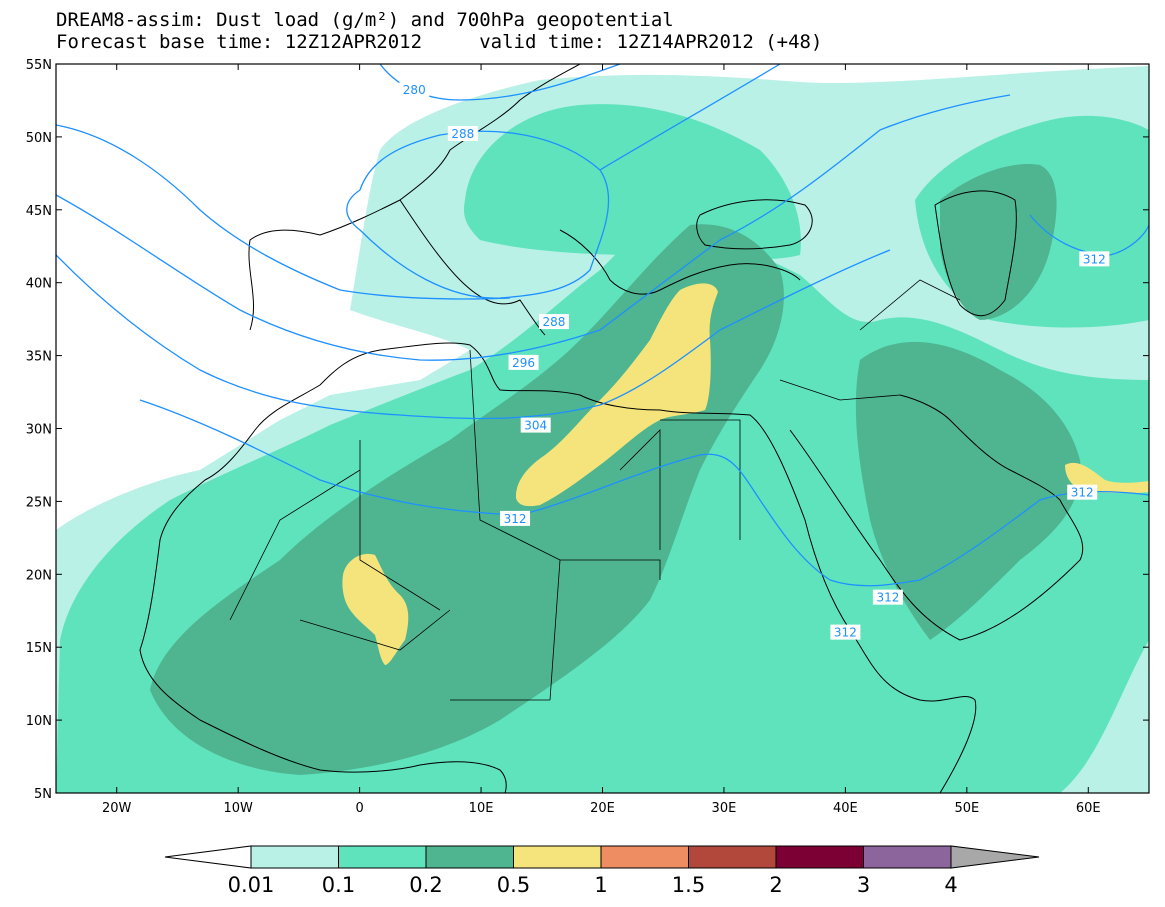 The image size is (1165, 907). I want to click on colorbar-label: 1.5, so click(688, 885).